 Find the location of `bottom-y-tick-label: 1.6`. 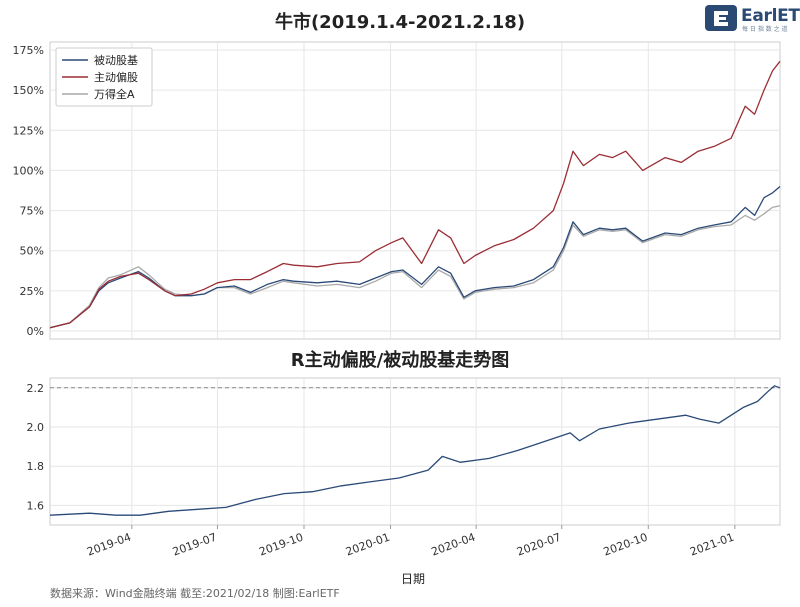

bottom-y-tick-label: 1.6 is located at coordinates (36, 505).